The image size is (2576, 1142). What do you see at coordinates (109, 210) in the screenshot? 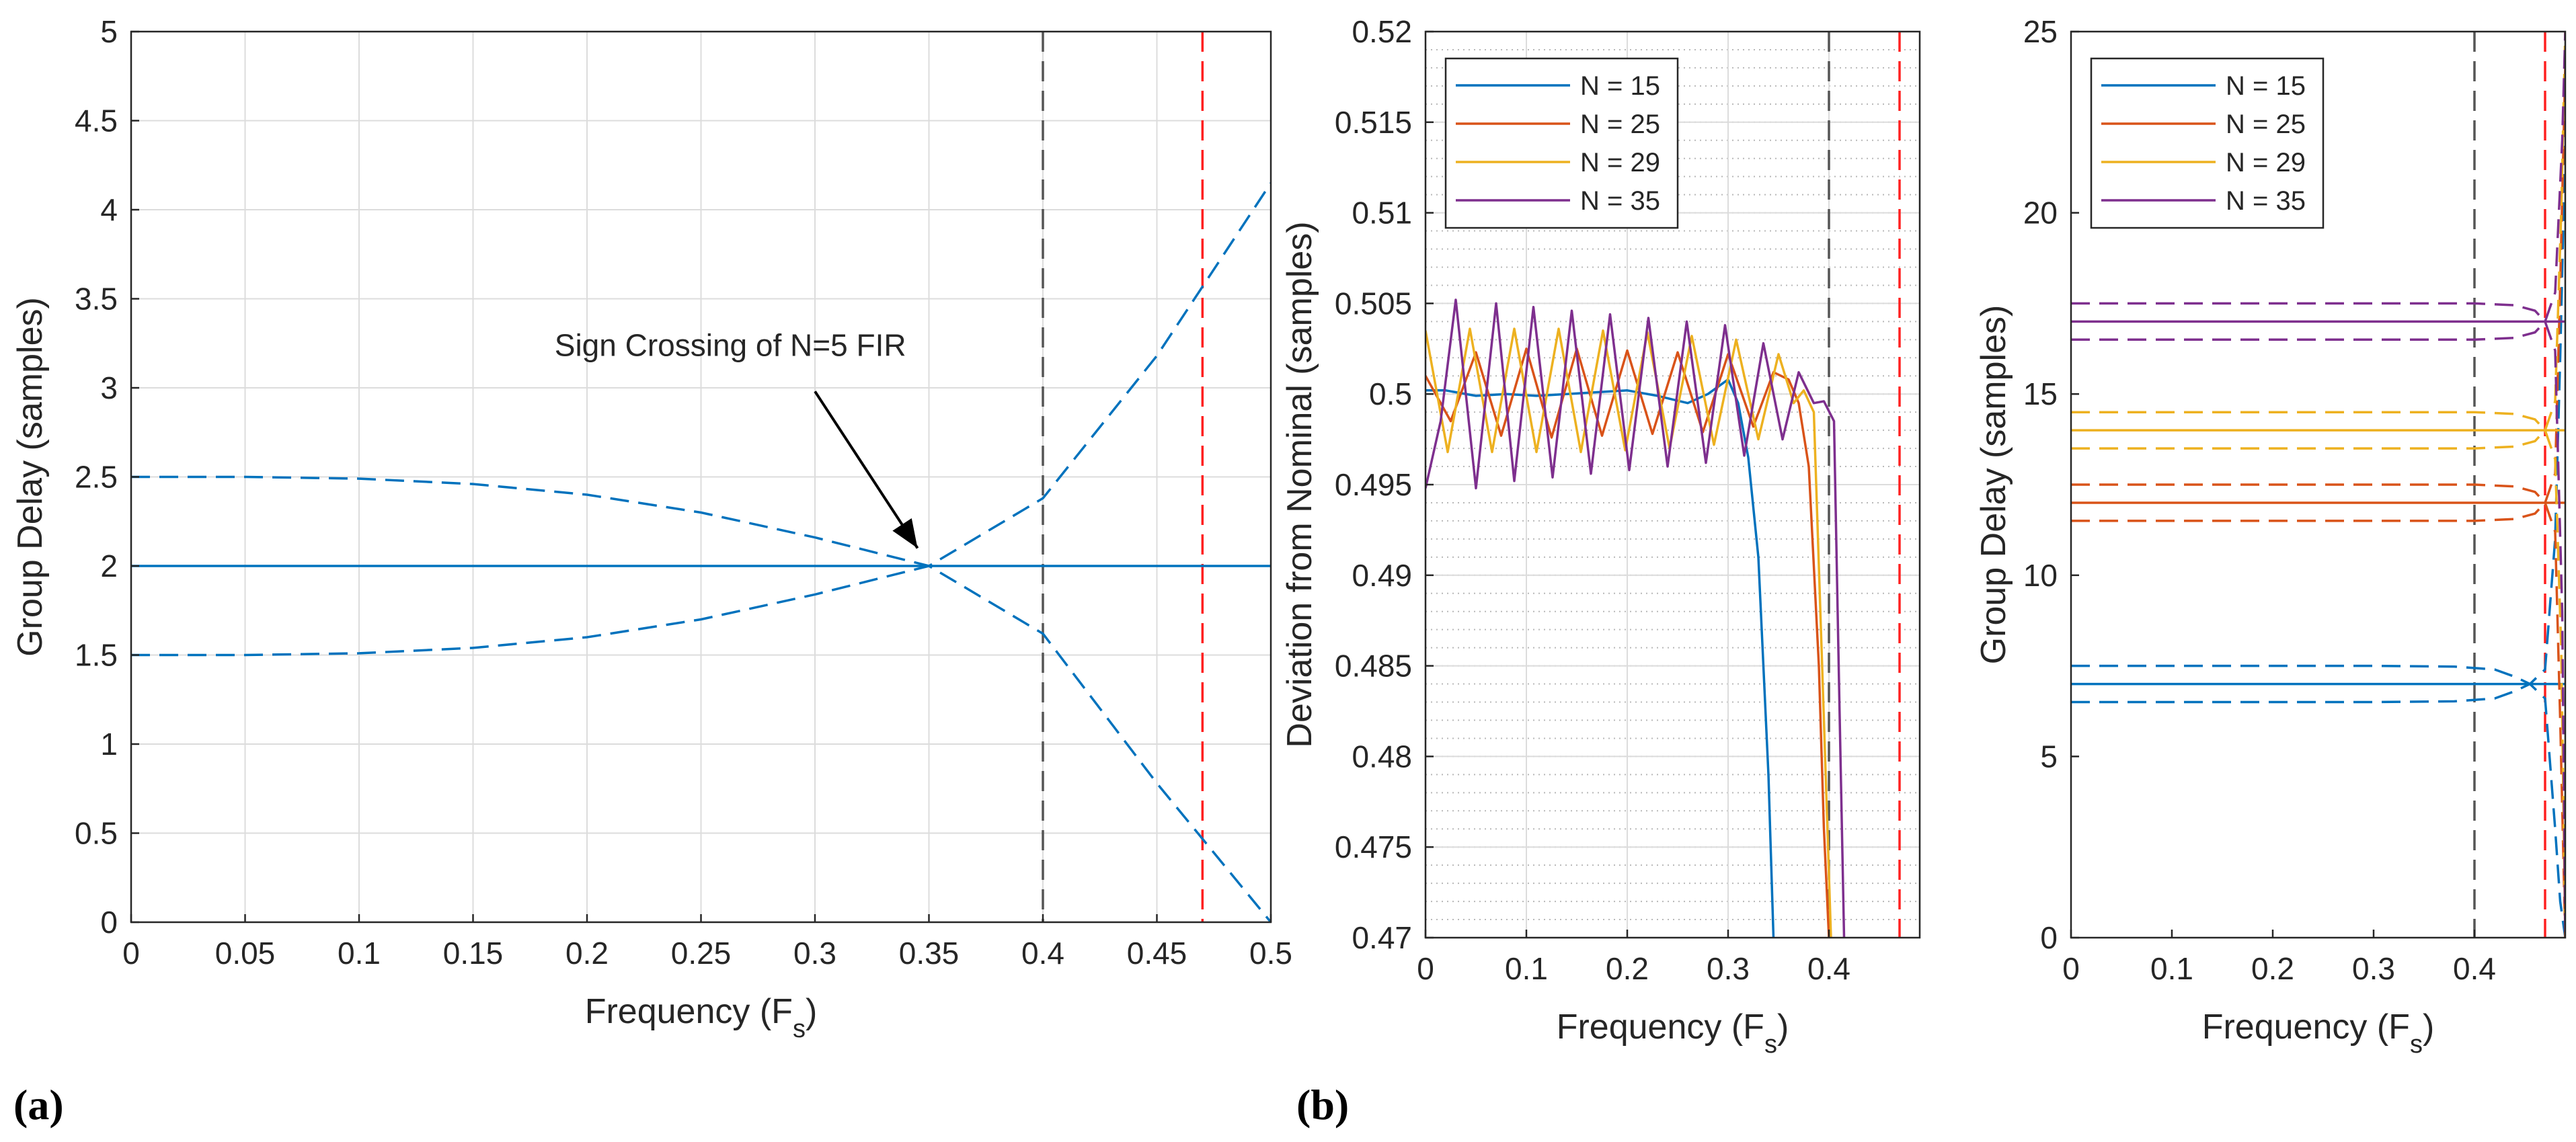
I see `y-tick-label: 4` at bounding box center [109, 210].